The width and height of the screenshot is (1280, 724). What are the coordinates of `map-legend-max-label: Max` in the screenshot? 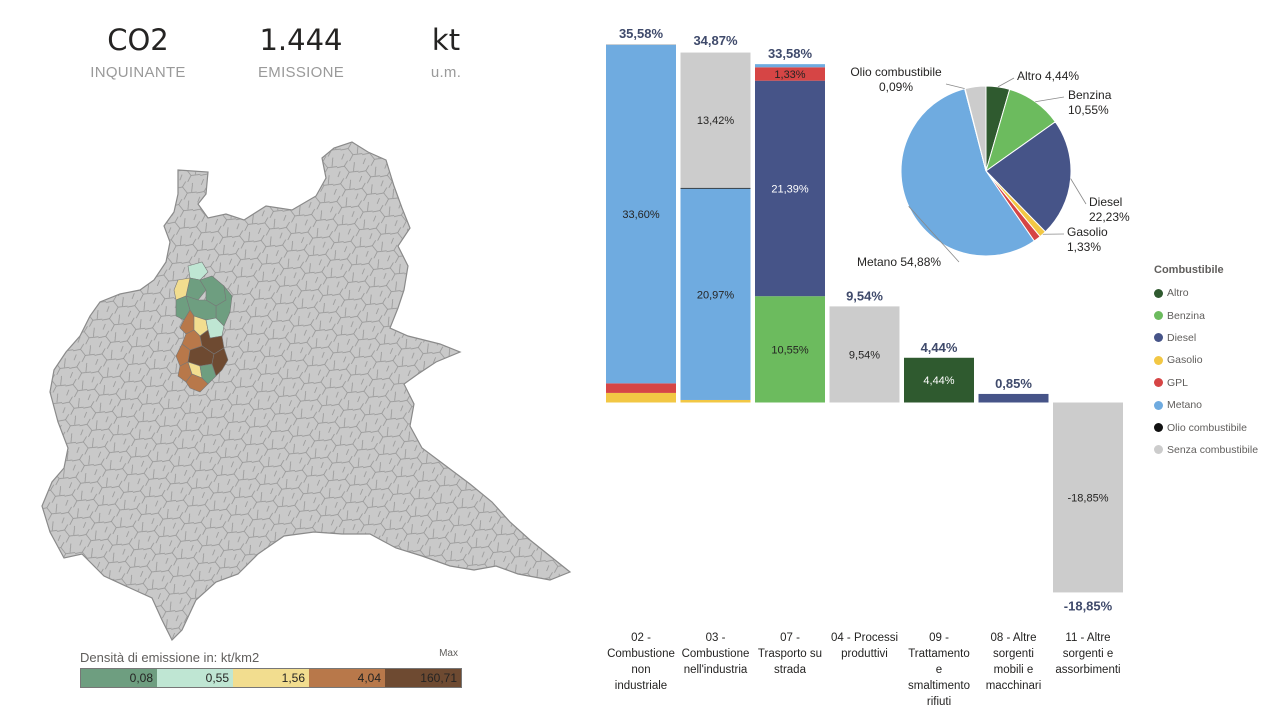 It's located at (448, 653).